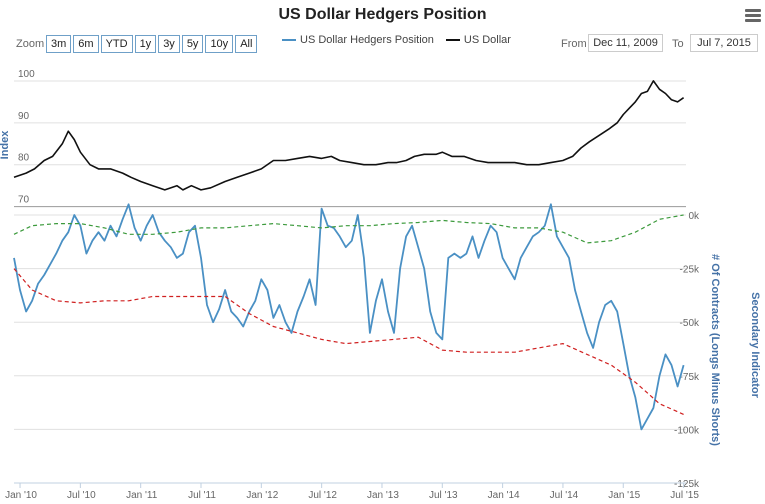 The width and height of the screenshot is (765, 504). Describe the element at coordinates (690, 323) in the screenshot. I see `bottom-y-tick-label: -50k` at that location.